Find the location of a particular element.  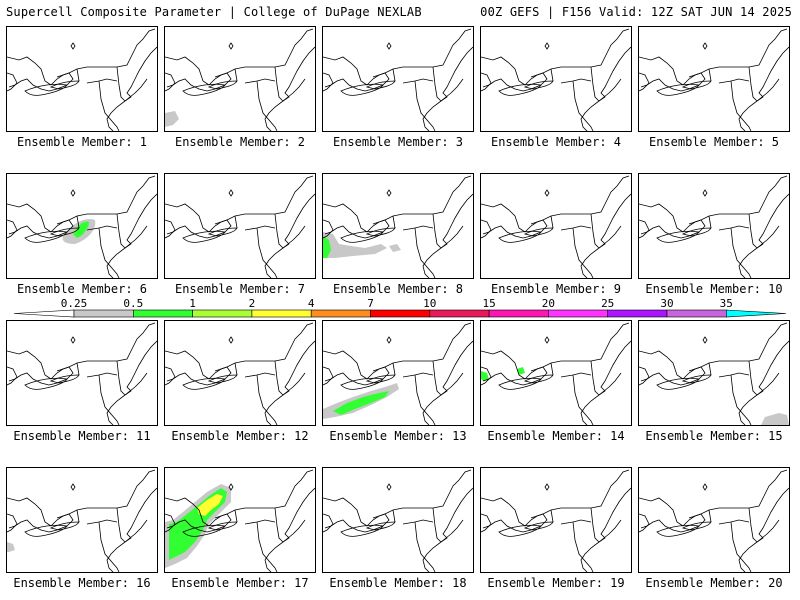

color-scale-below-range is located at coordinates (44, 313).